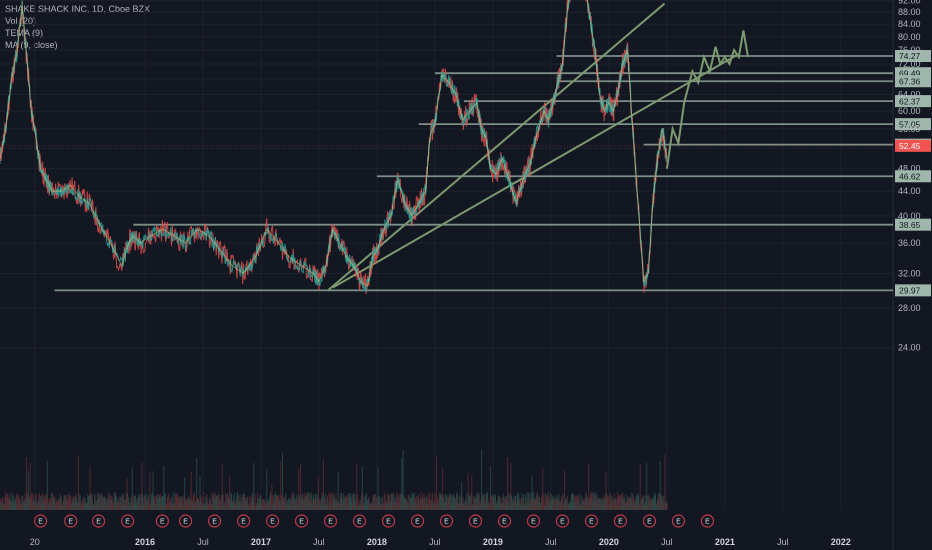  I want to click on projection-line, so click(707, 99).